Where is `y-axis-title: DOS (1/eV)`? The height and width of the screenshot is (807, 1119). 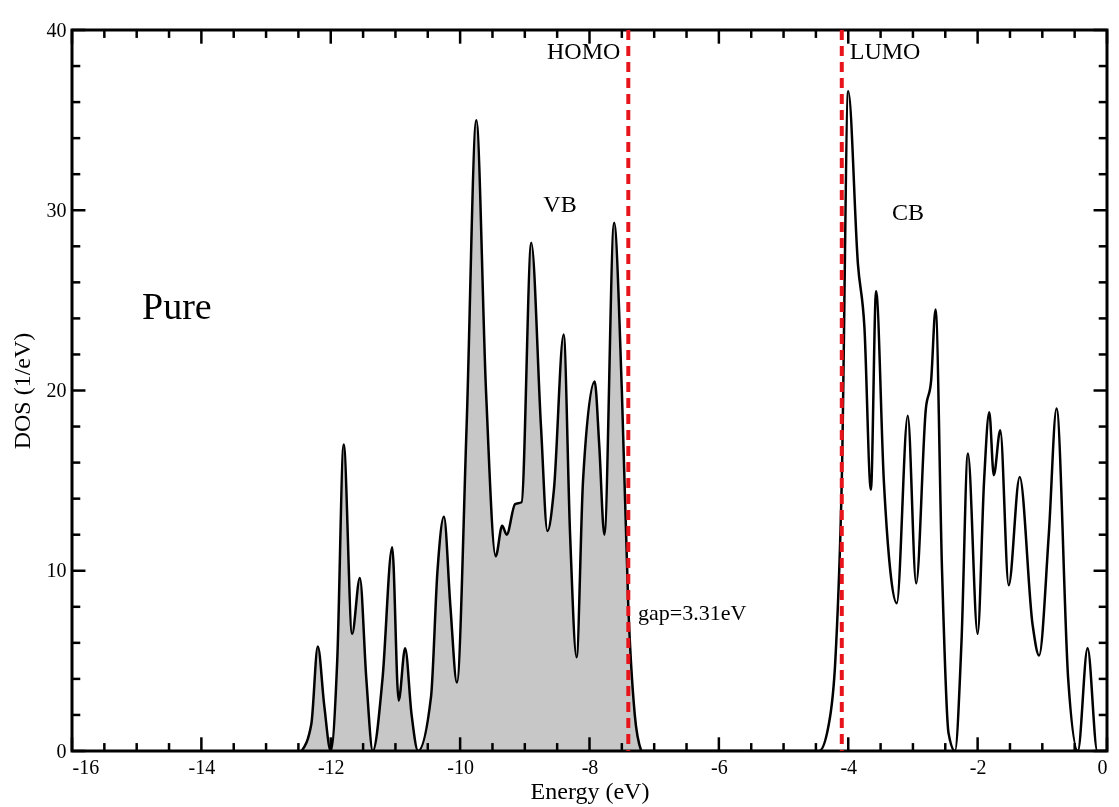
y-axis-title: DOS (1/eV) is located at coordinates (21, 391).